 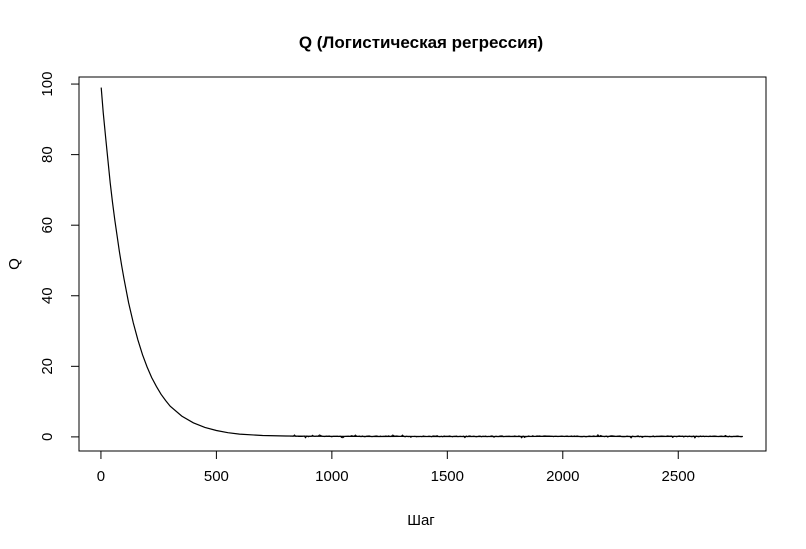 I want to click on x-tick-label: 0, so click(x=101, y=476).